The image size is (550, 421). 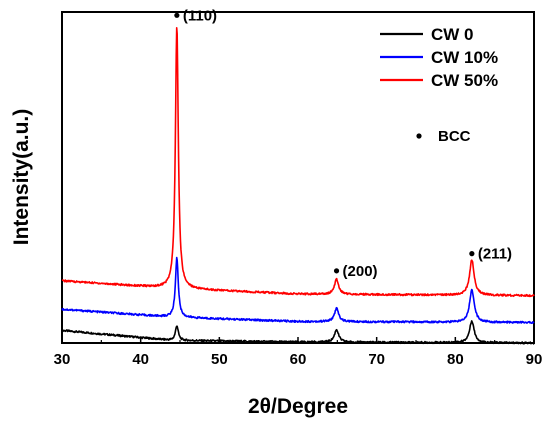 I want to click on x-tick-label: 90, so click(x=534, y=359).